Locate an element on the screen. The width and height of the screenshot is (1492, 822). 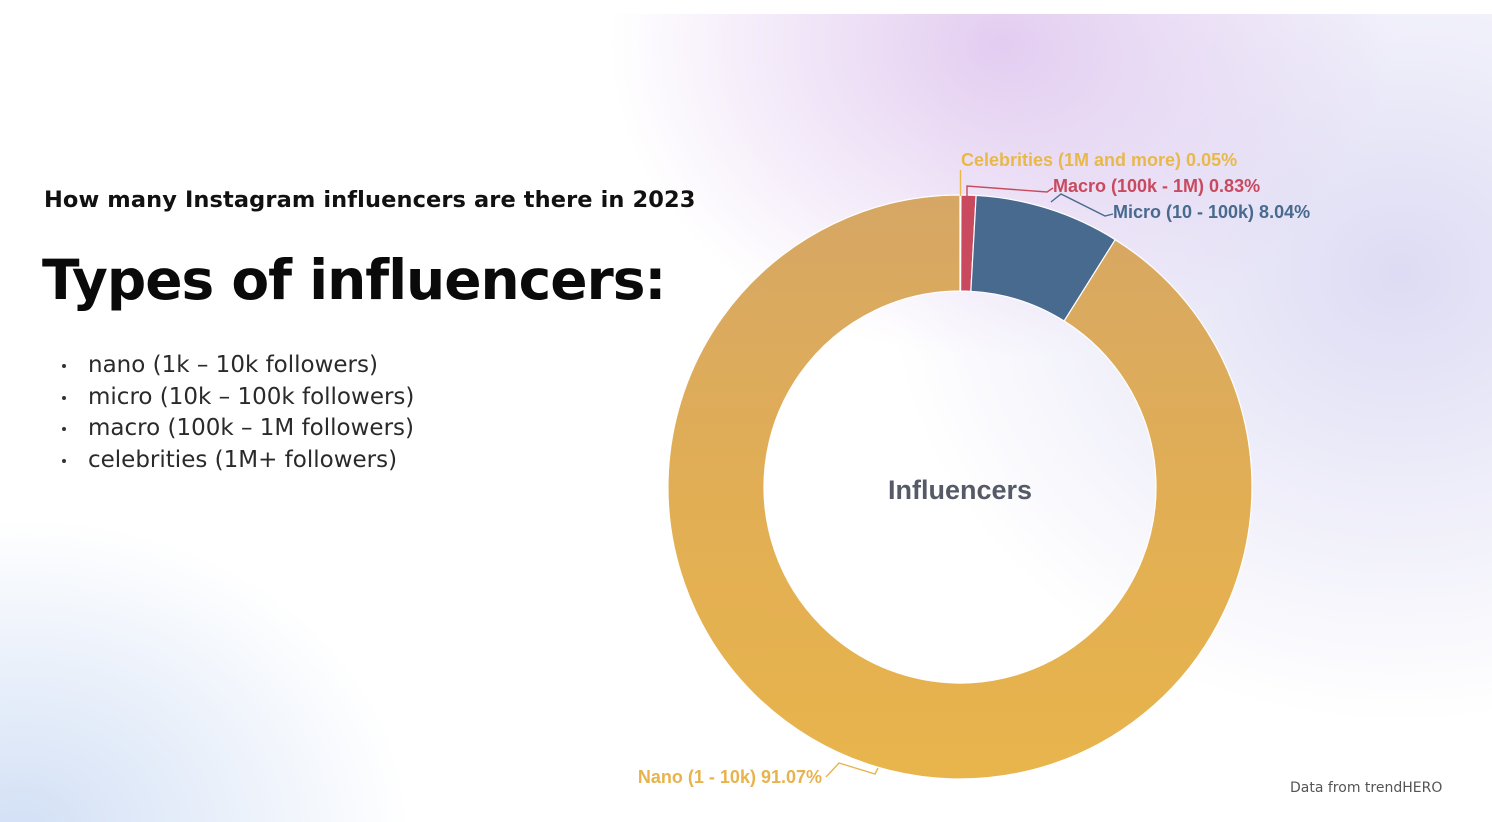
leader-line-macro is located at coordinates (1010, 190).